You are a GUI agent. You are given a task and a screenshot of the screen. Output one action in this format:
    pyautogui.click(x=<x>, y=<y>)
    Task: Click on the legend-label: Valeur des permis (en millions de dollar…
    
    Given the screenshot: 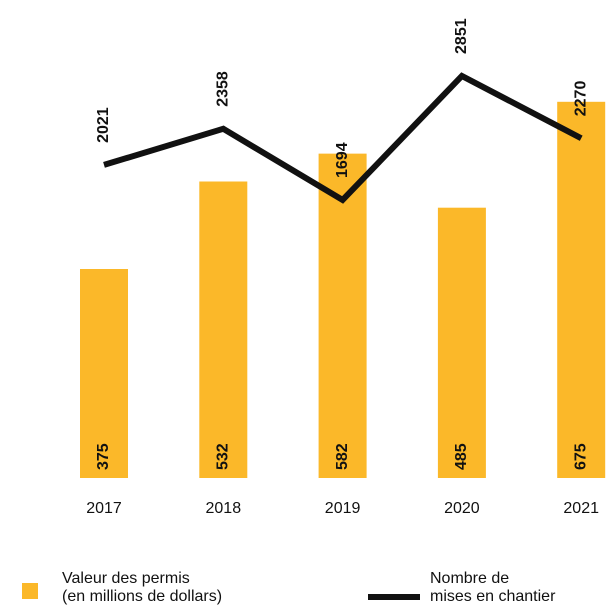 What is the action you would take?
    pyautogui.click(x=142, y=587)
    